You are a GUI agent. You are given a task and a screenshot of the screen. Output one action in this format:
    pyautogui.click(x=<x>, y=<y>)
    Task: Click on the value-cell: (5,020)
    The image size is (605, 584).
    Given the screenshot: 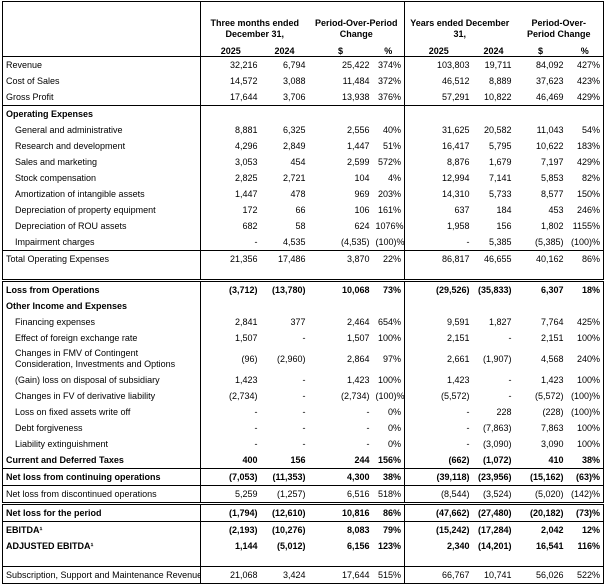 What is the action you would take?
    pyautogui.click(x=540, y=494)
    